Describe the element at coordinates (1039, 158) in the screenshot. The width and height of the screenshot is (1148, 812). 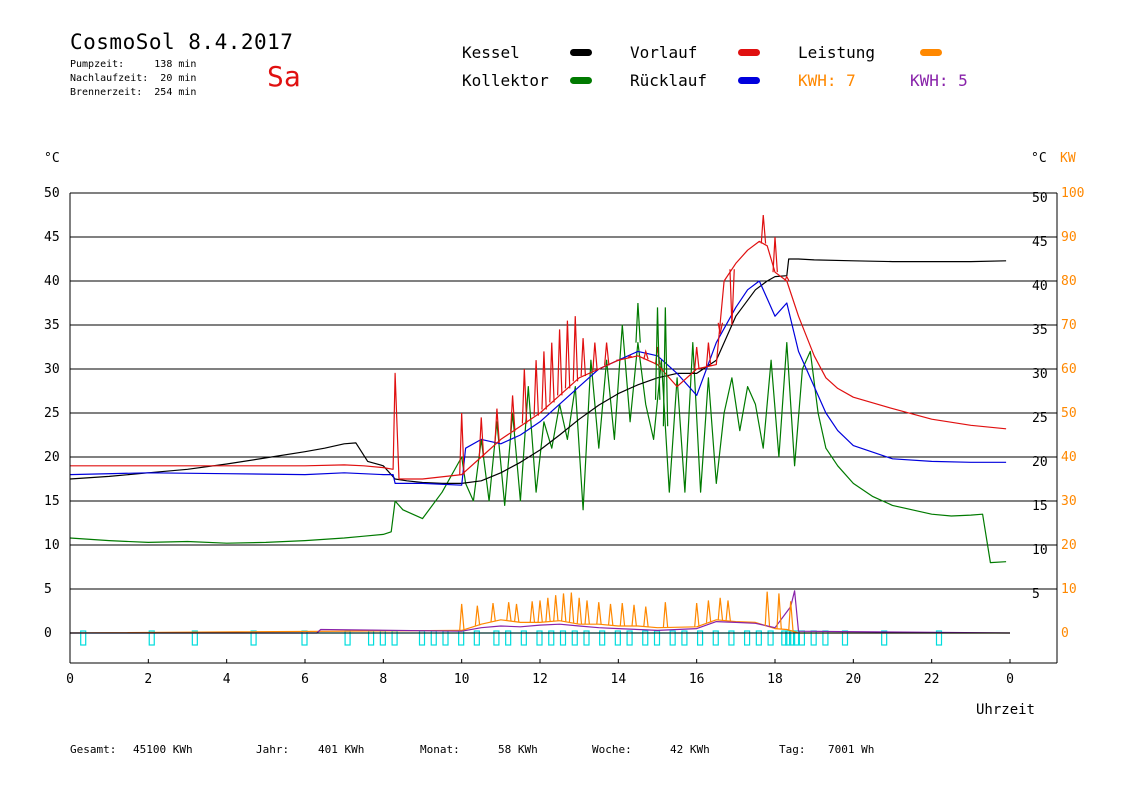
I see `y-axis-label-right-c: °C` at that location.